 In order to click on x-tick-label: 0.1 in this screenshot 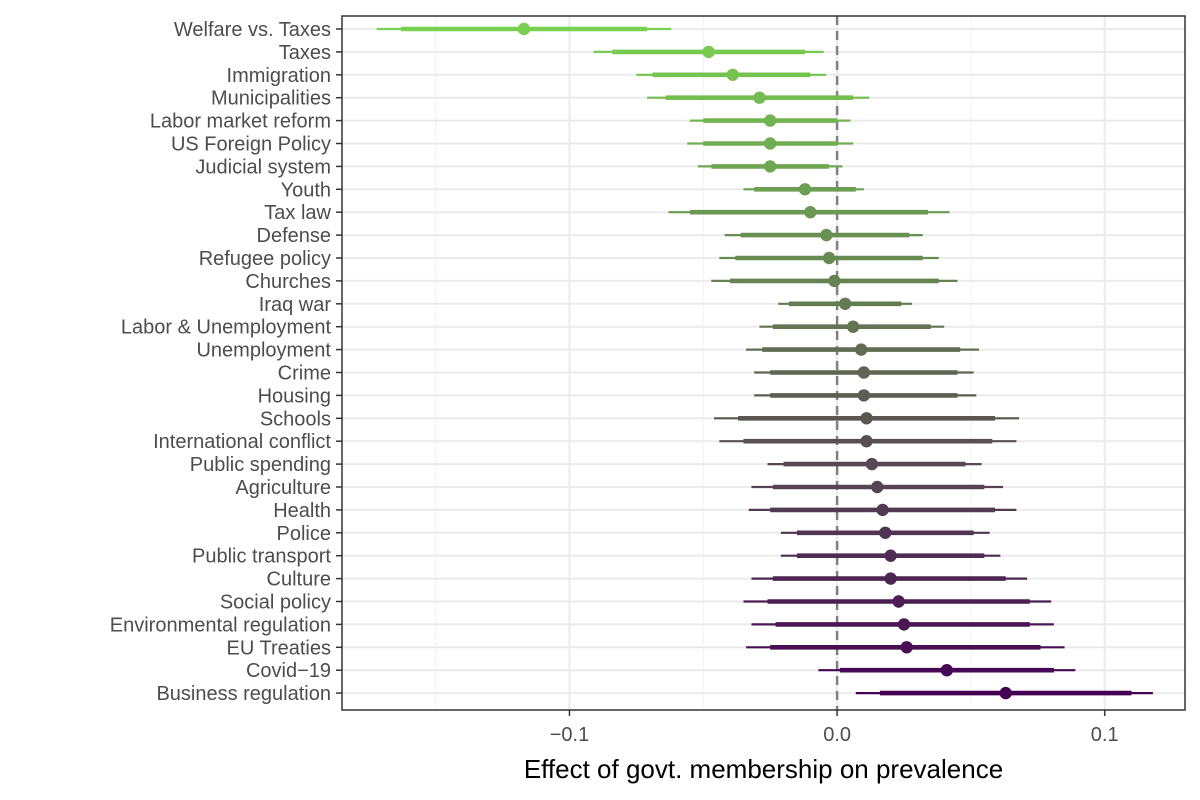, I will do `click(1105, 735)`.